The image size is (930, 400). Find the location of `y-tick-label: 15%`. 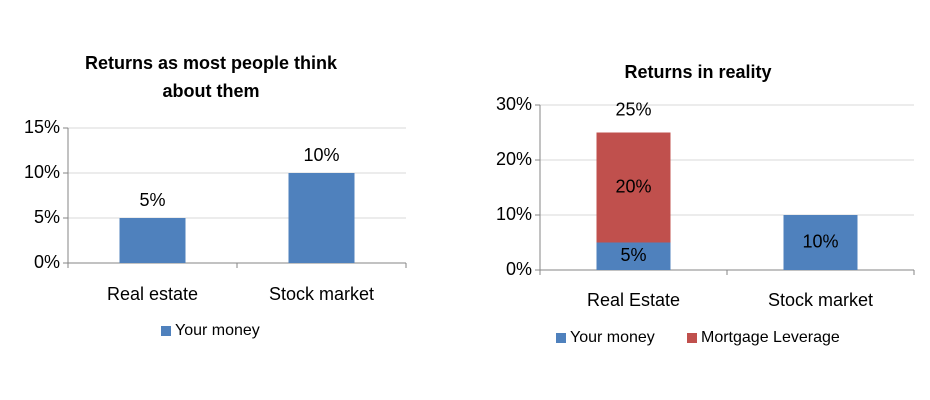

y-tick-label: 15% is located at coordinates (42, 127).